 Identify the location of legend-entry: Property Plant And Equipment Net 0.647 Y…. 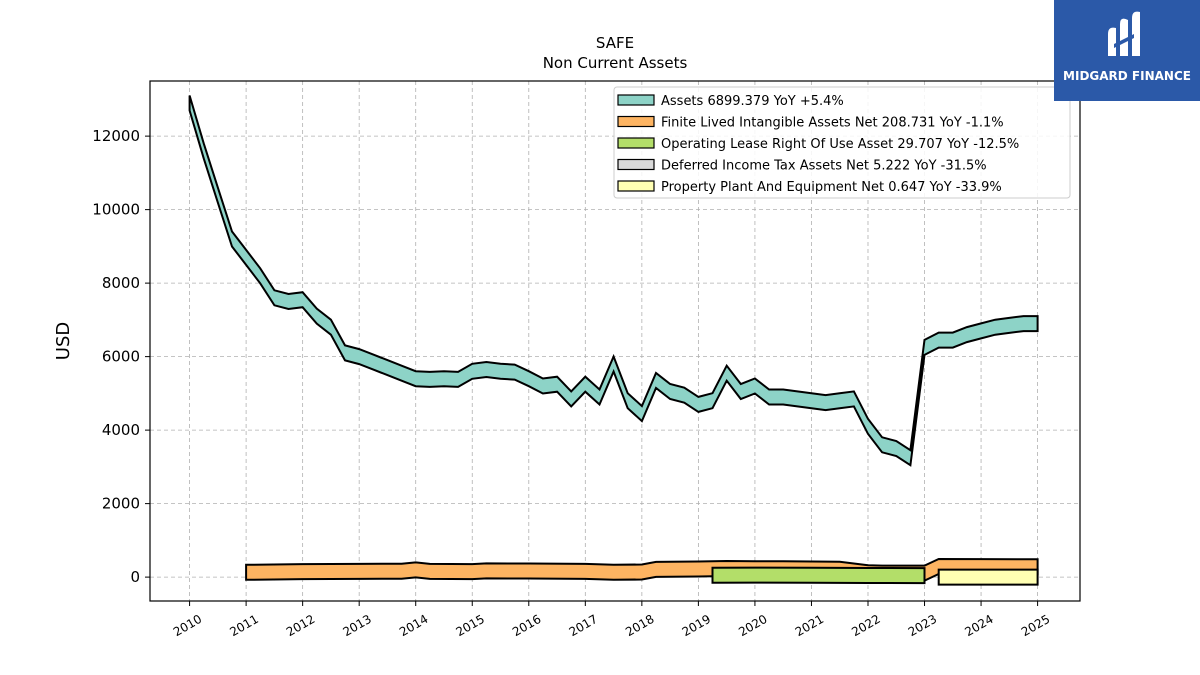
(831, 187).